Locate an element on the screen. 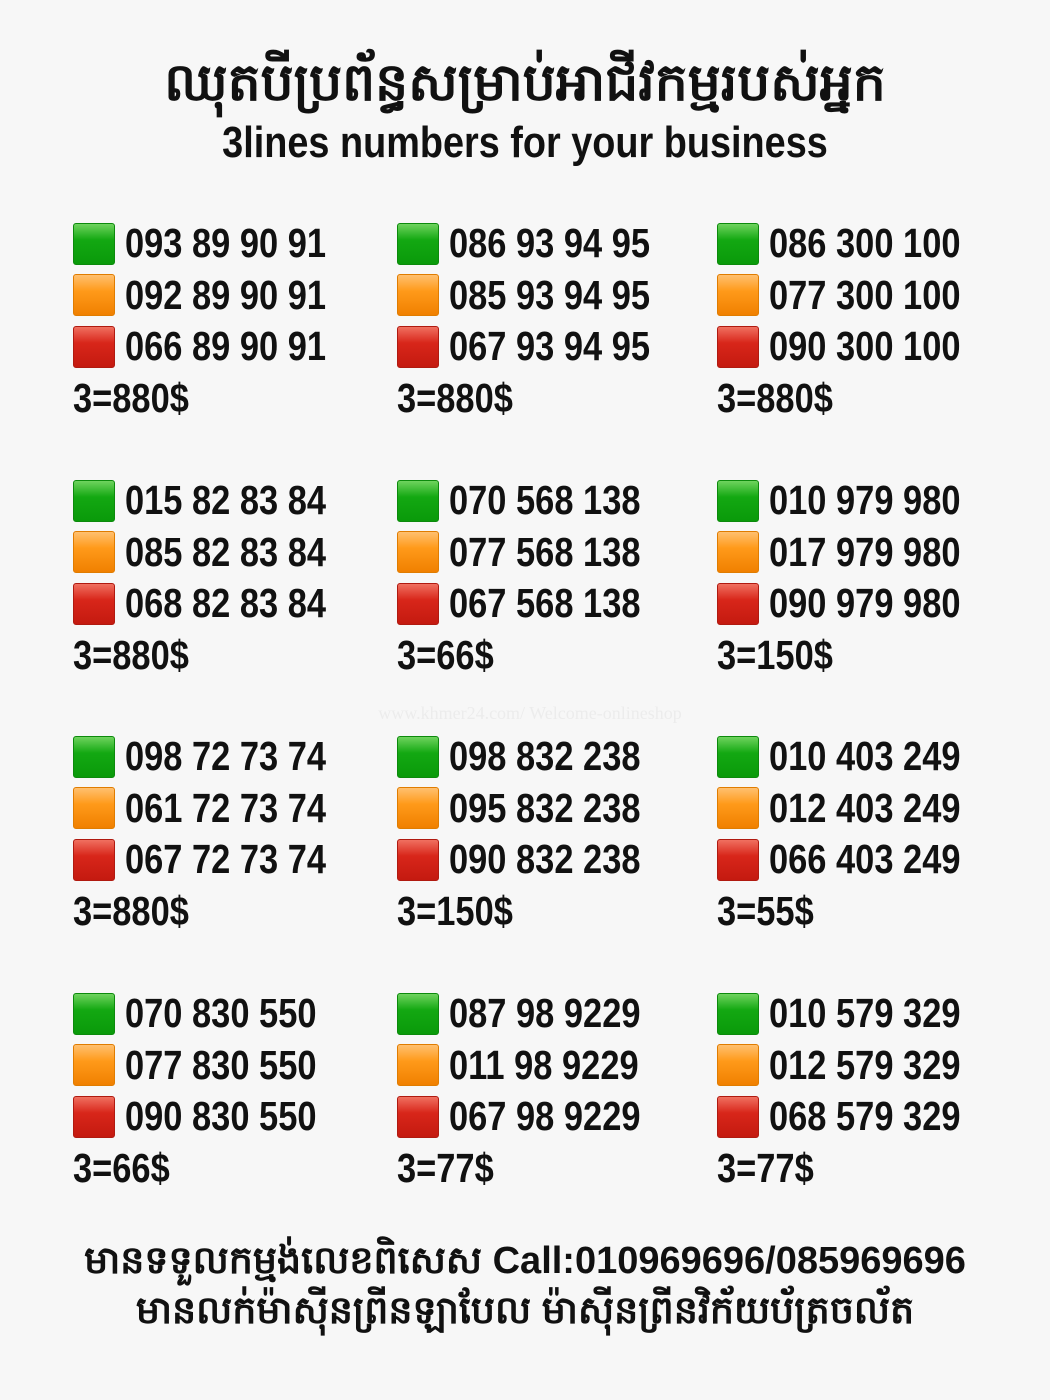 Image resolution: width=1050 pixels, height=1400 pixels. phone-line: 067 93 94 95 is located at coordinates (557, 347).